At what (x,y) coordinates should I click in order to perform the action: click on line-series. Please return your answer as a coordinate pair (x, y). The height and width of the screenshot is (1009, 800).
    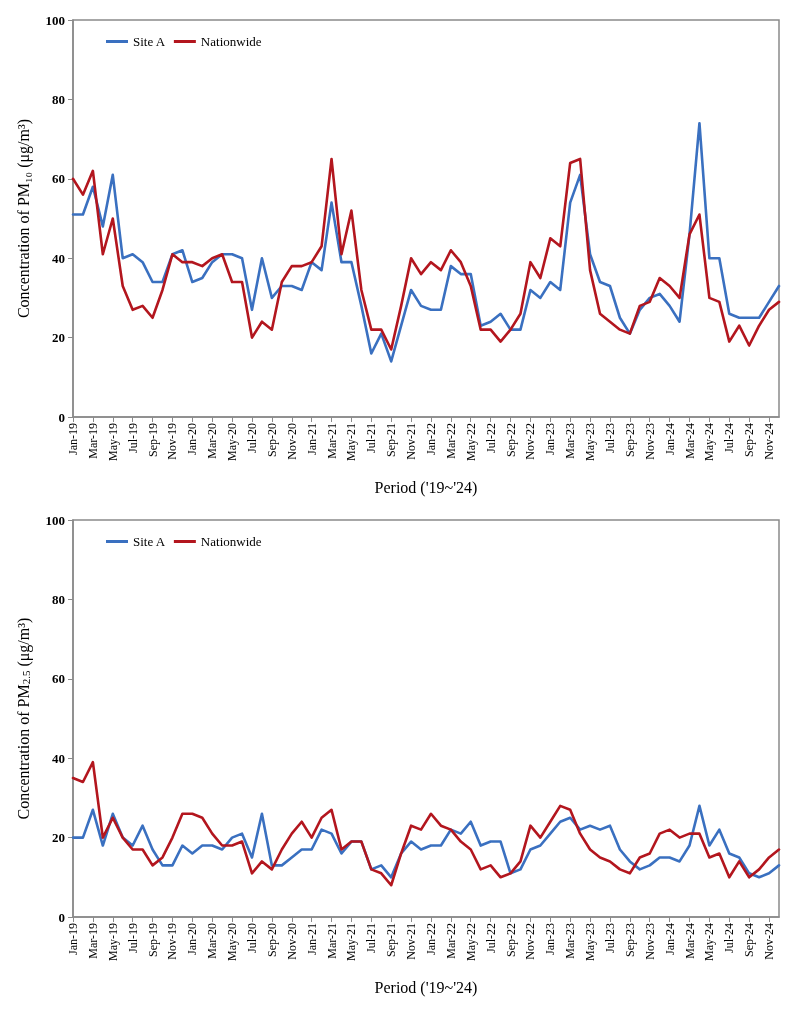
    Looking at the image, I should click on (426, 823).